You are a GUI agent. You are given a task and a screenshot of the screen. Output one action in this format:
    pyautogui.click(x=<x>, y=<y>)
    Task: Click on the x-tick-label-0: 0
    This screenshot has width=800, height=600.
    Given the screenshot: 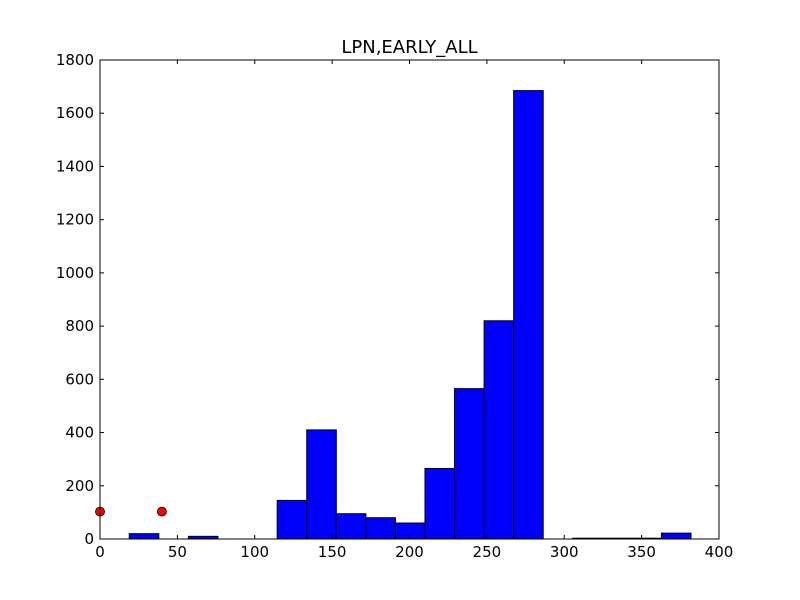 What is the action you would take?
    pyautogui.click(x=100, y=552)
    